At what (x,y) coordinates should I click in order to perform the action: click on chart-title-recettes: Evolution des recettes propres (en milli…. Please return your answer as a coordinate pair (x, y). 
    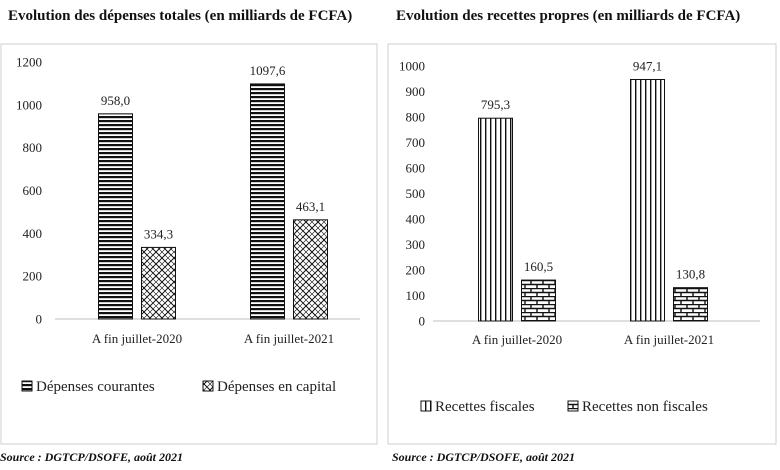
    Looking at the image, I should click on (568, 16).